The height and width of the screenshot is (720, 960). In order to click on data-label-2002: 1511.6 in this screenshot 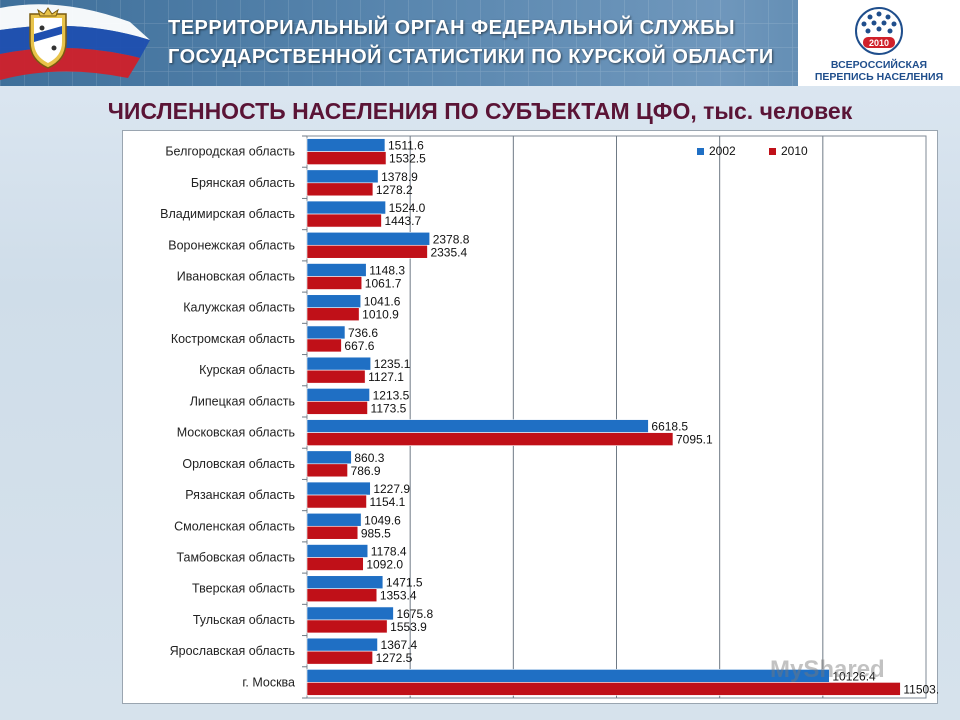, I will do `click(406, 146)`.